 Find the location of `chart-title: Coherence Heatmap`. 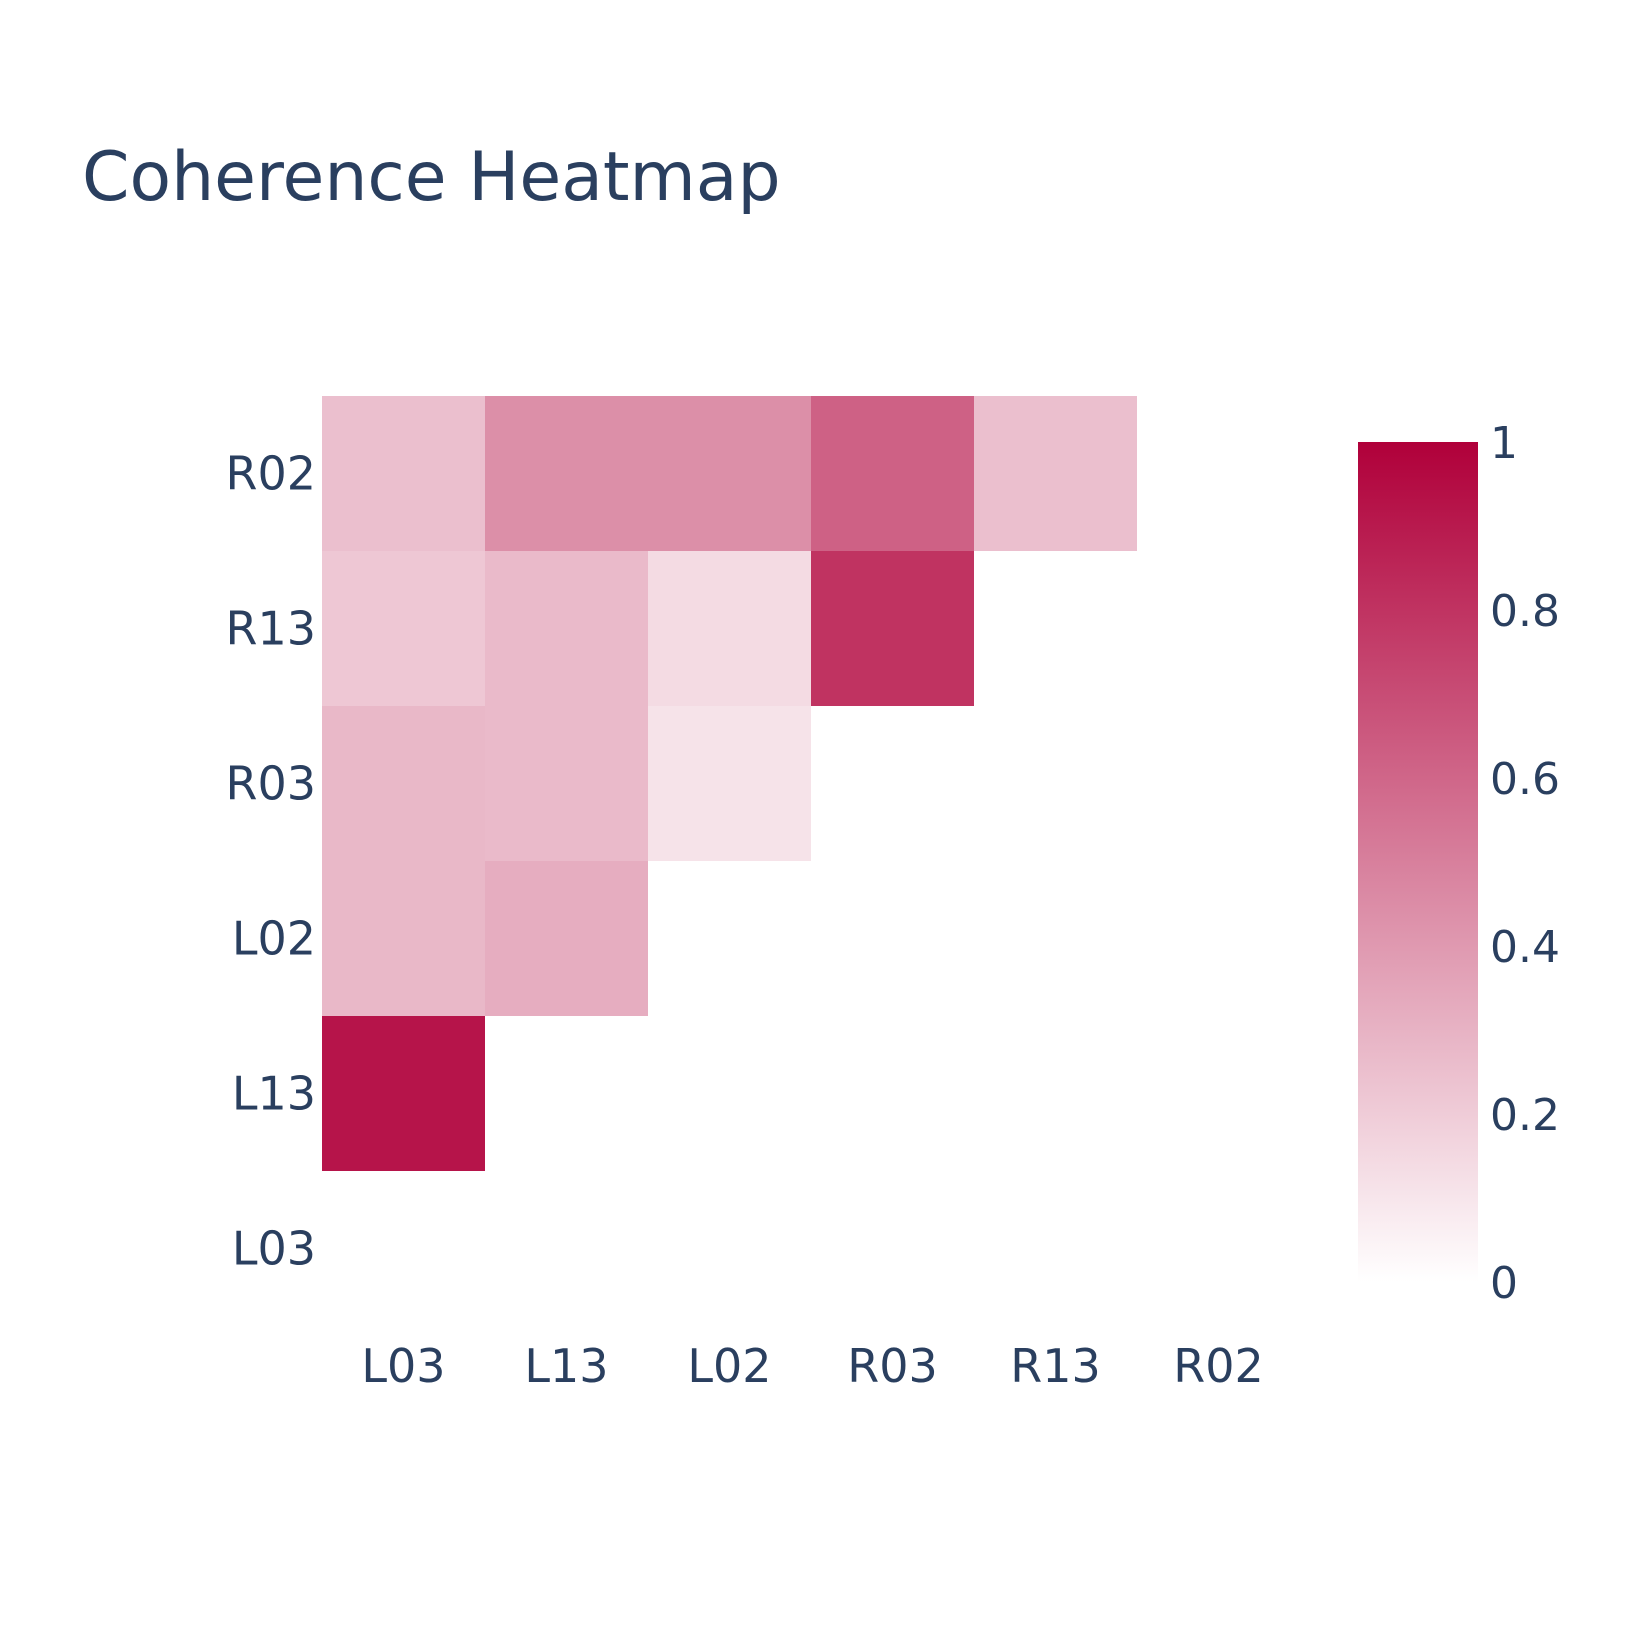

chart-title: Coherence Heatmap is located at coordinates (431, 177).